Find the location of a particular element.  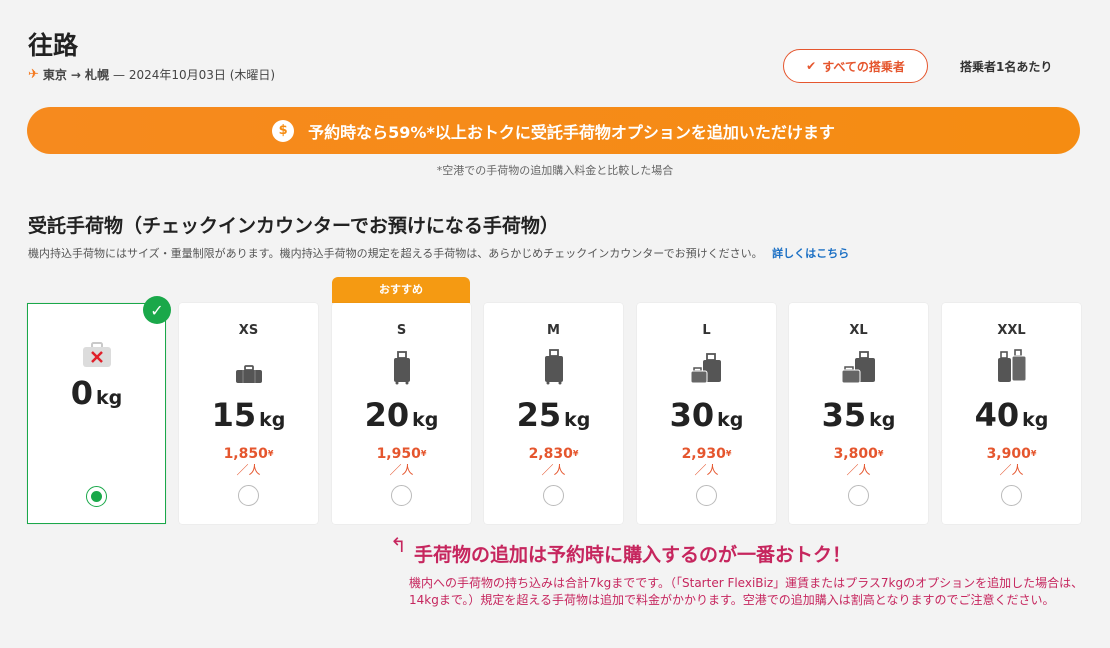

price: 2,830¥ ／人 is located at coordinates (553, 461).